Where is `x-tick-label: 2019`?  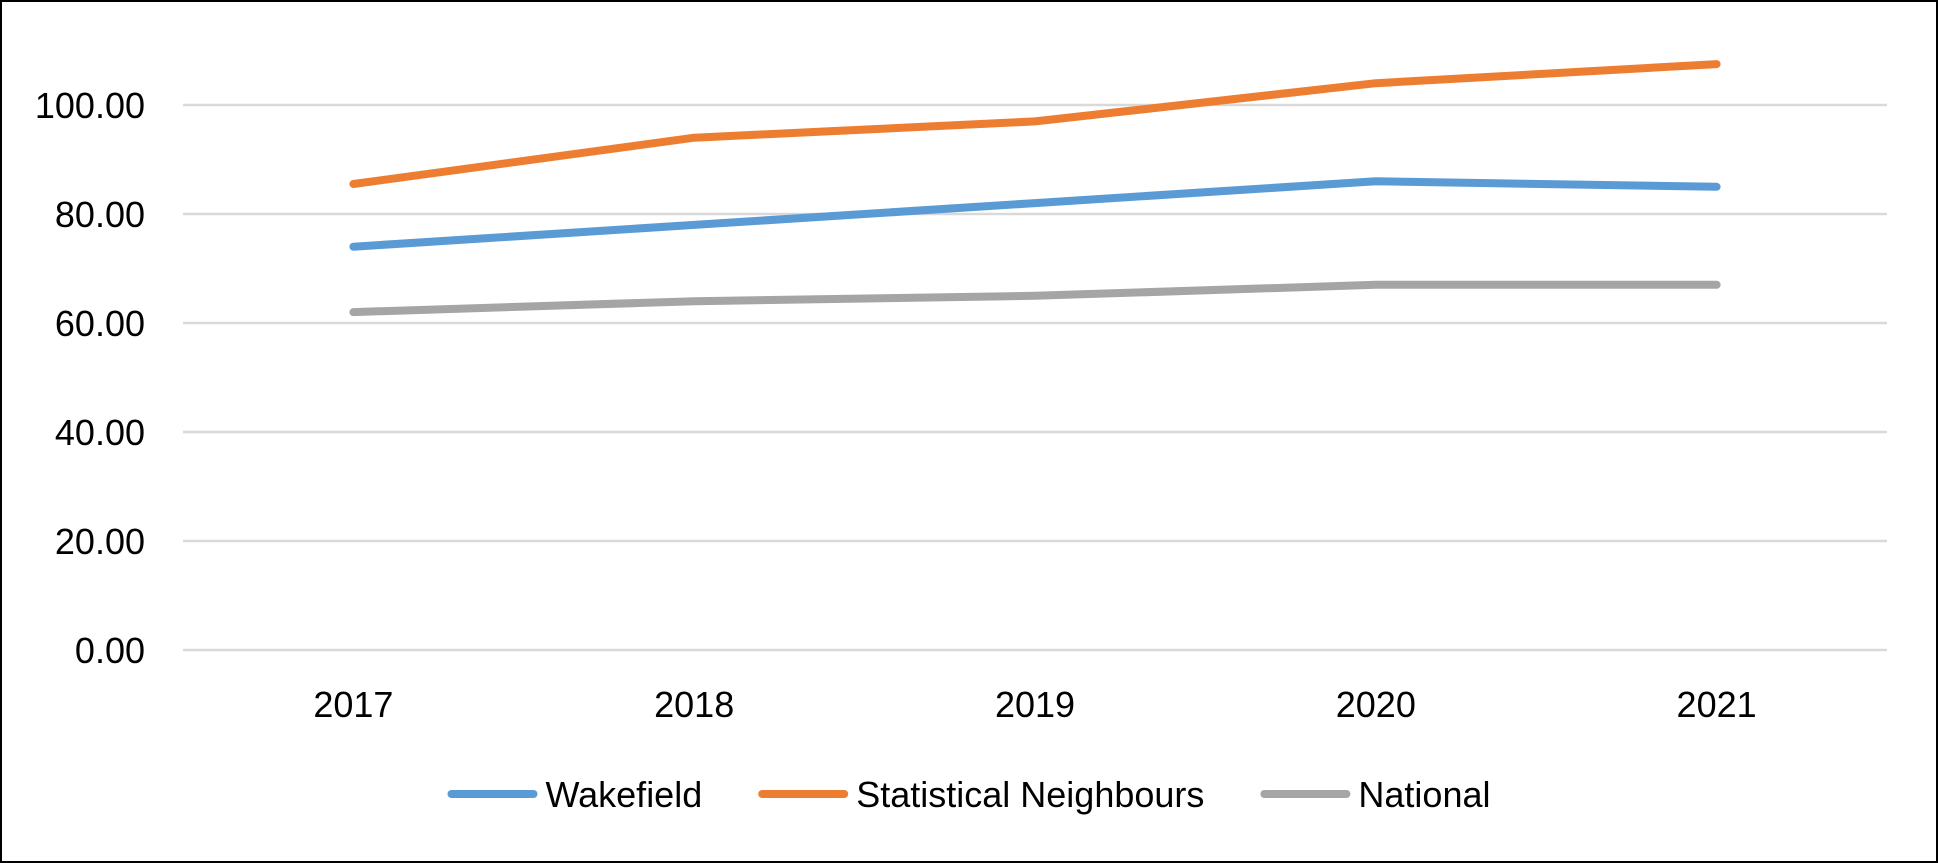 x-tick-label: 2019 is located at coordinates (1035, 704).